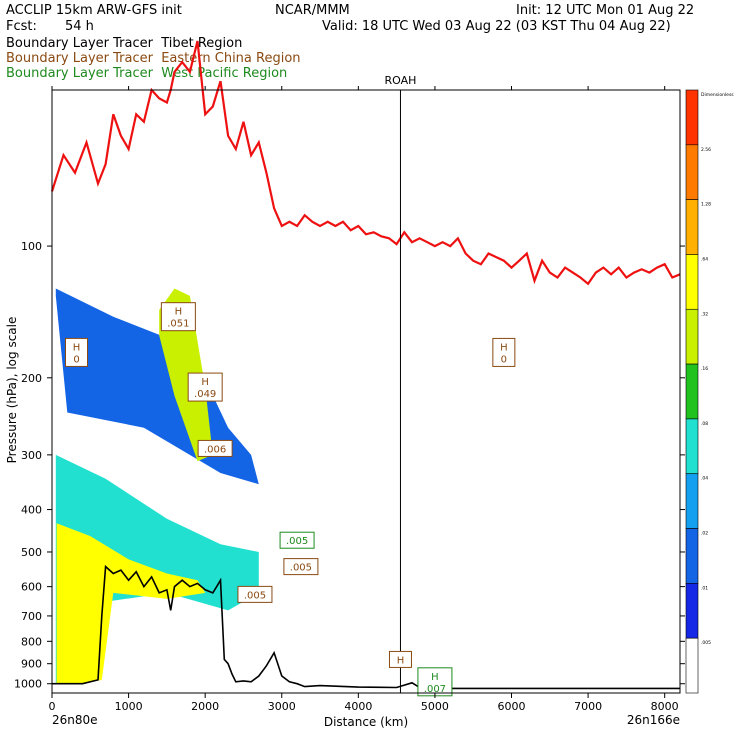 This screenshot has height=740, width=740. I want to click on annotation-box: H.007, so click(435, 682).